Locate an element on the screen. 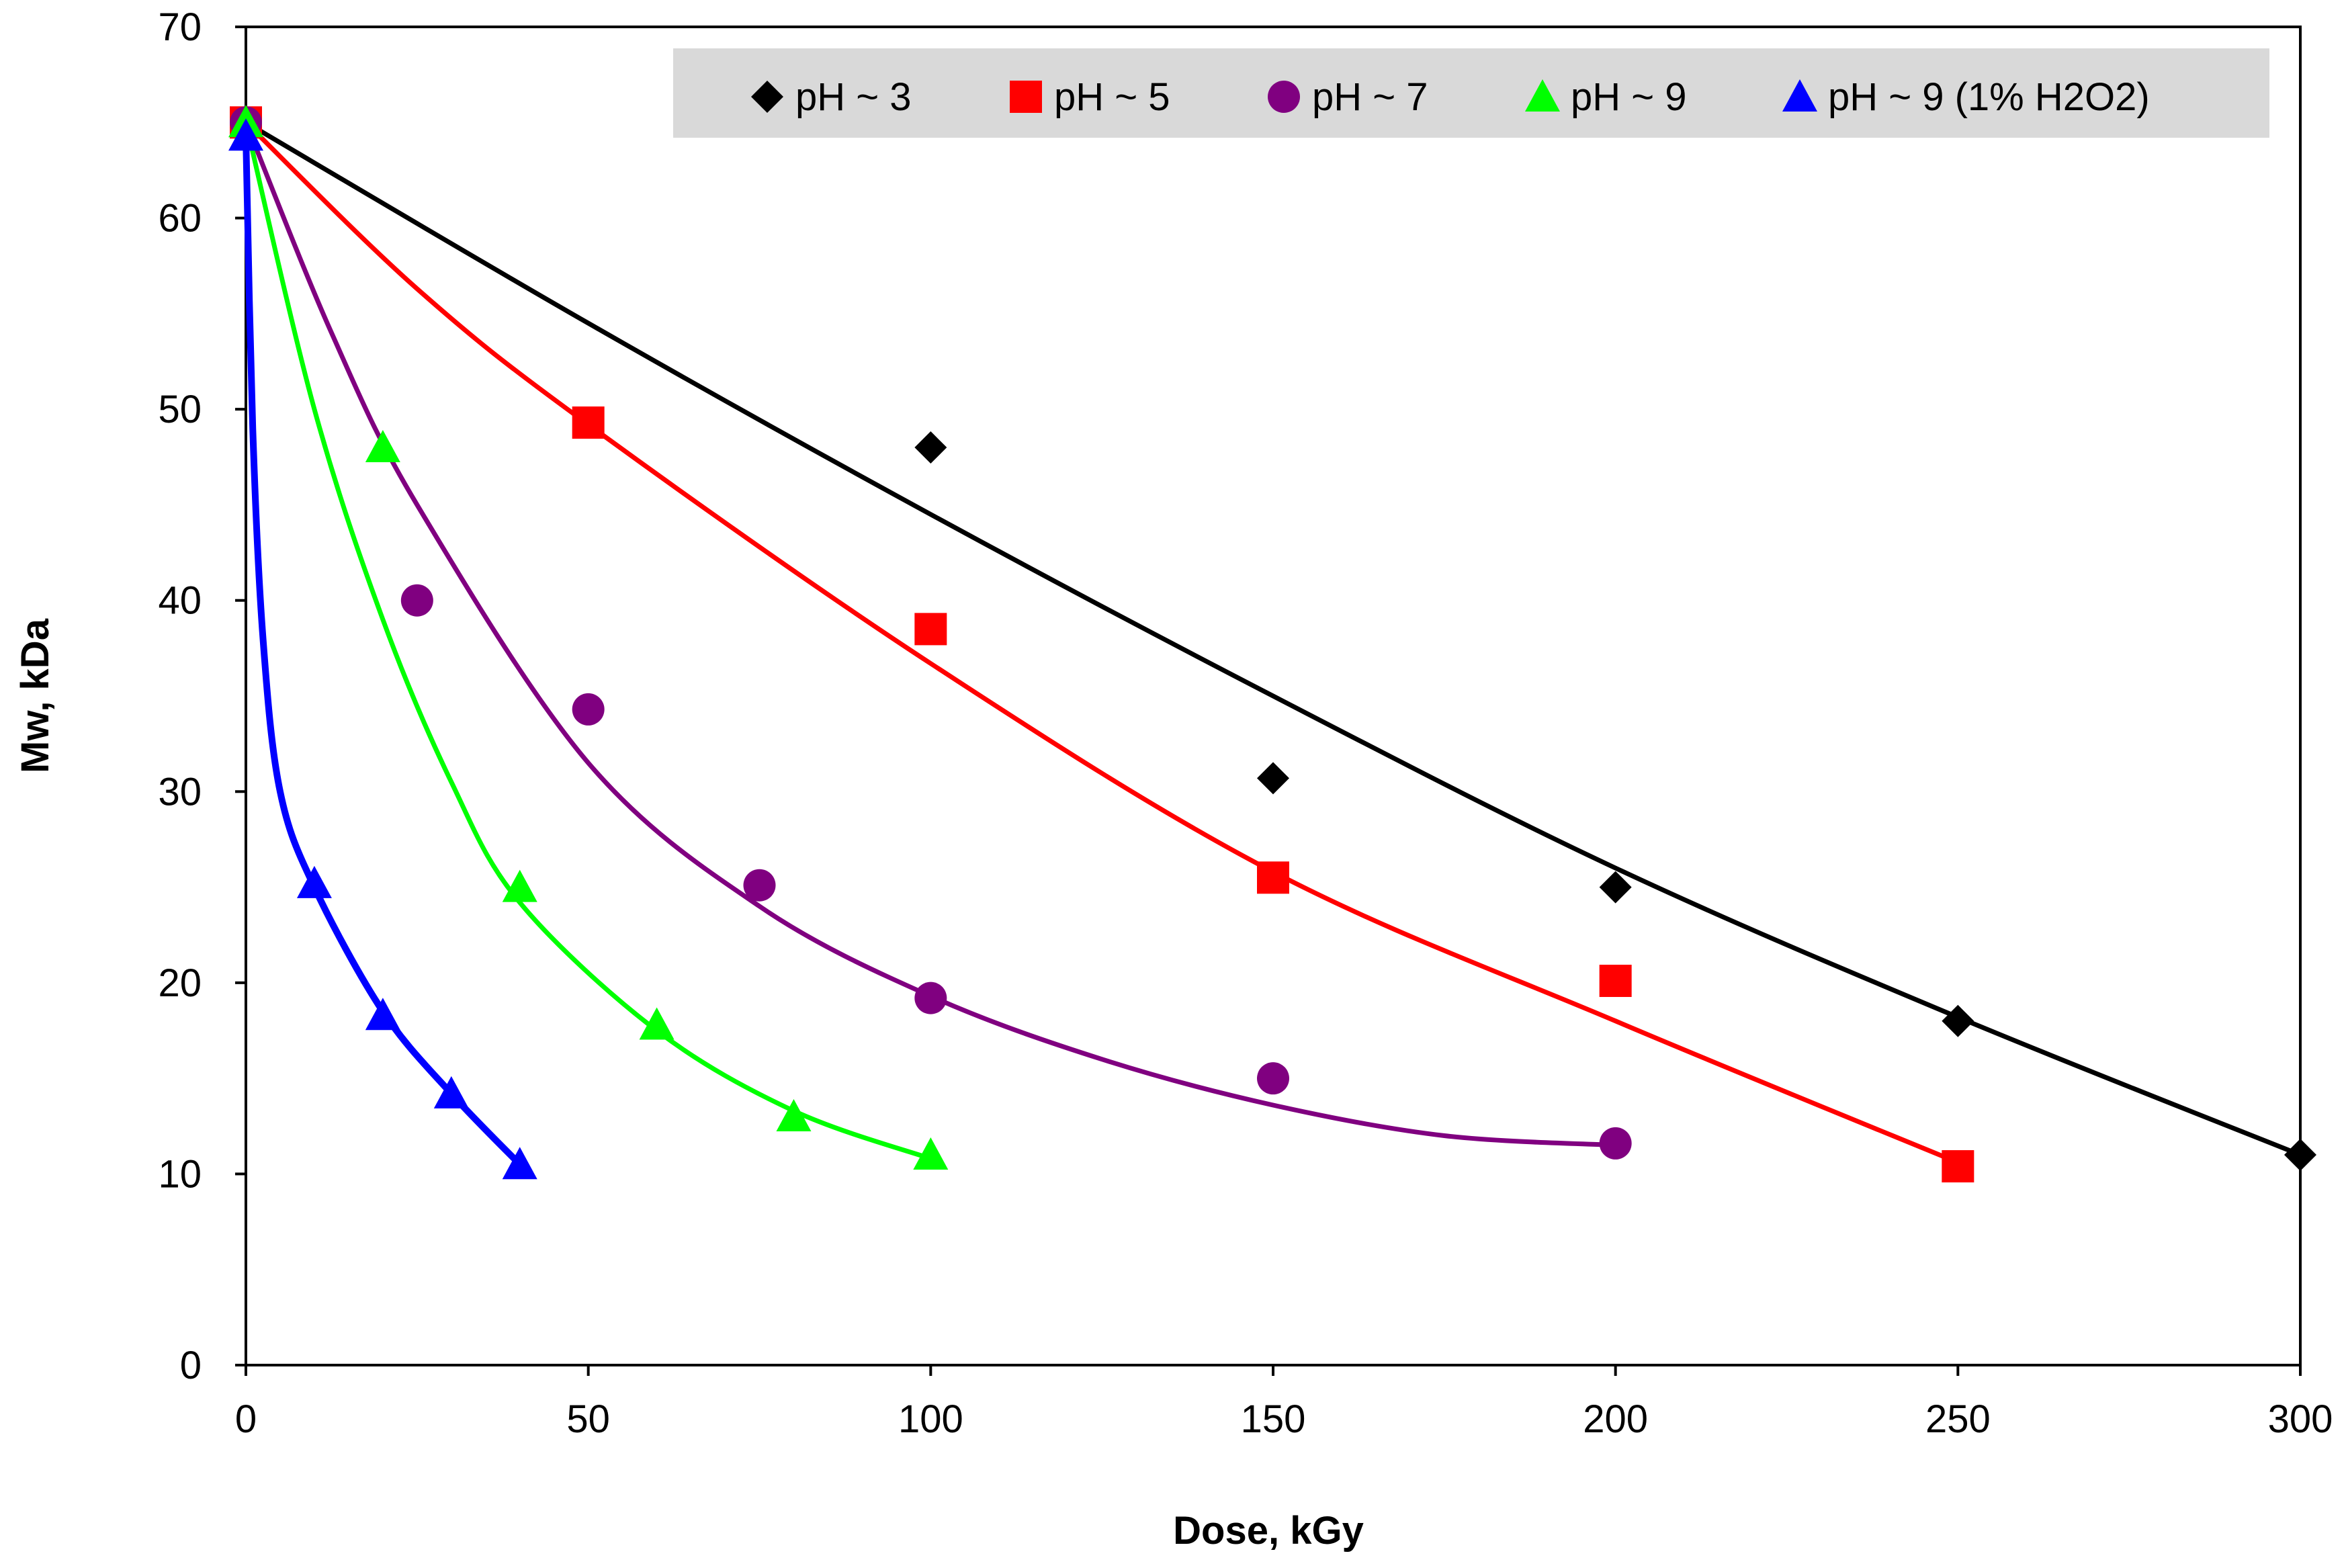 The height and width of the screenshot is (1568, 2346). legend-label-5: pH ~ 9 (1% H2O2) is located at coordinates (1989, 97).